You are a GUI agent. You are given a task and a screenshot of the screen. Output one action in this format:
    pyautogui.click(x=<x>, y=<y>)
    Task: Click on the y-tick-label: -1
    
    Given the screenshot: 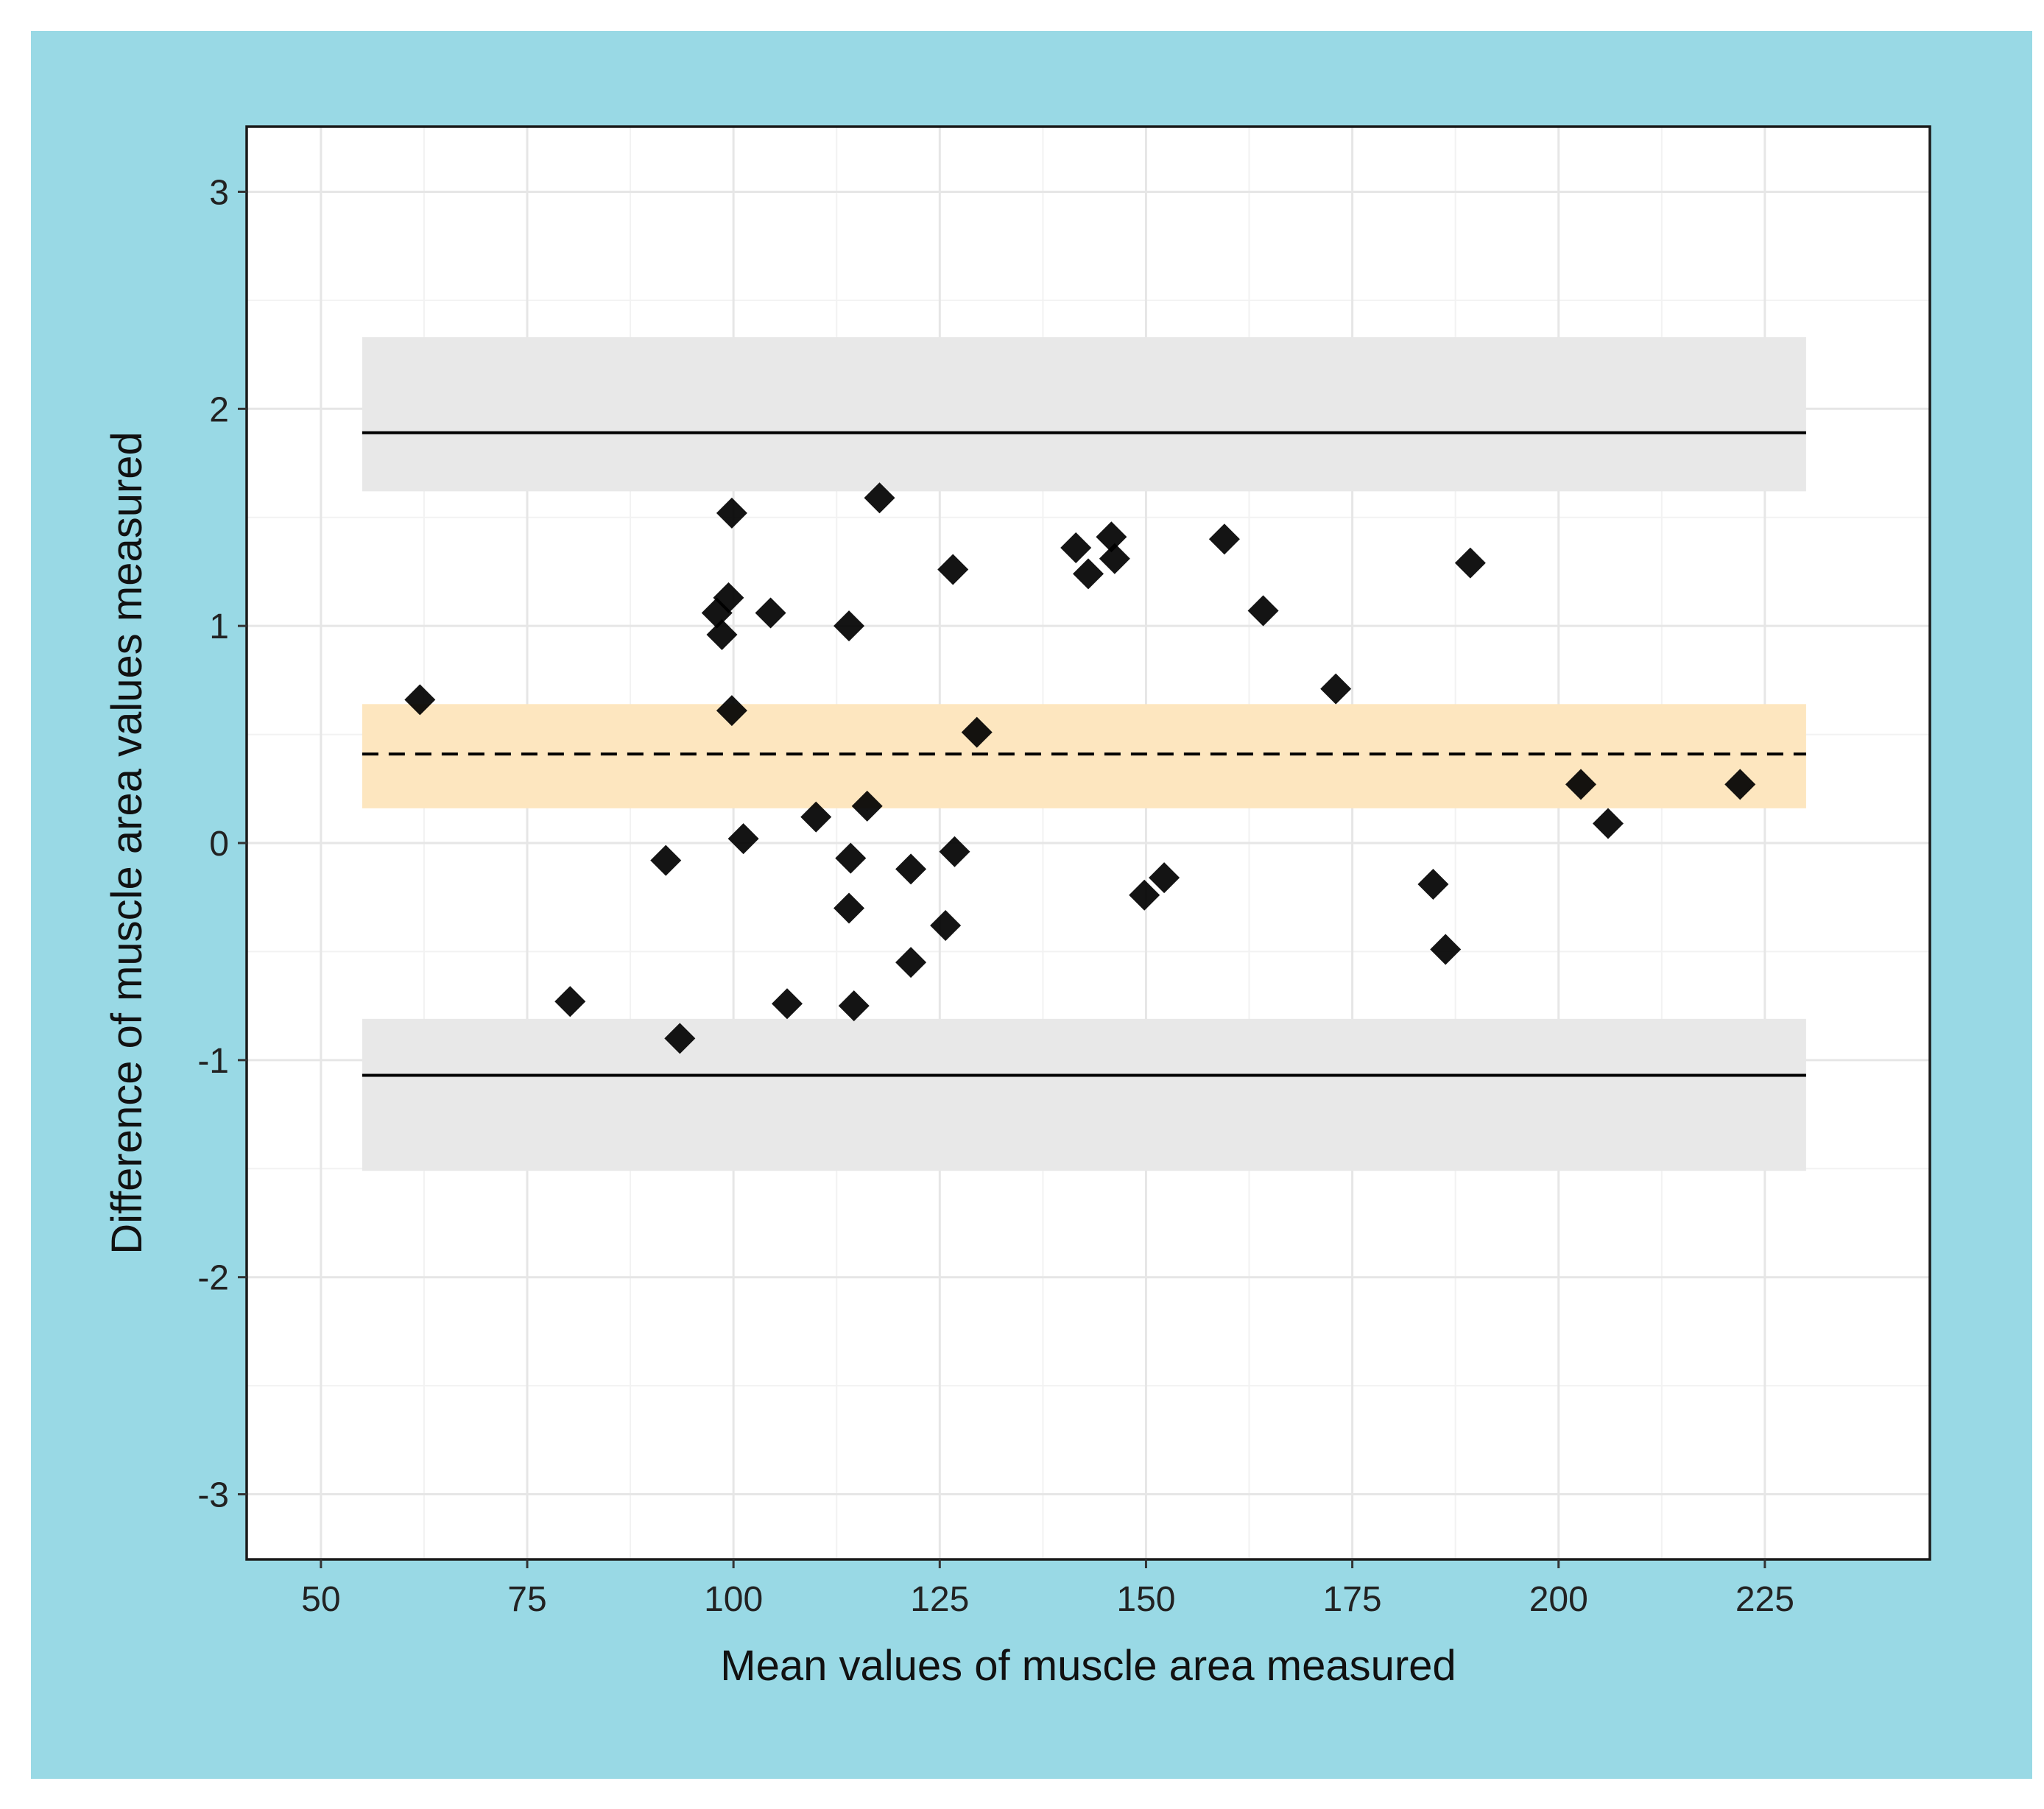 What is the action you would take?
    pyautogui.click(x=213, y=1061)
    